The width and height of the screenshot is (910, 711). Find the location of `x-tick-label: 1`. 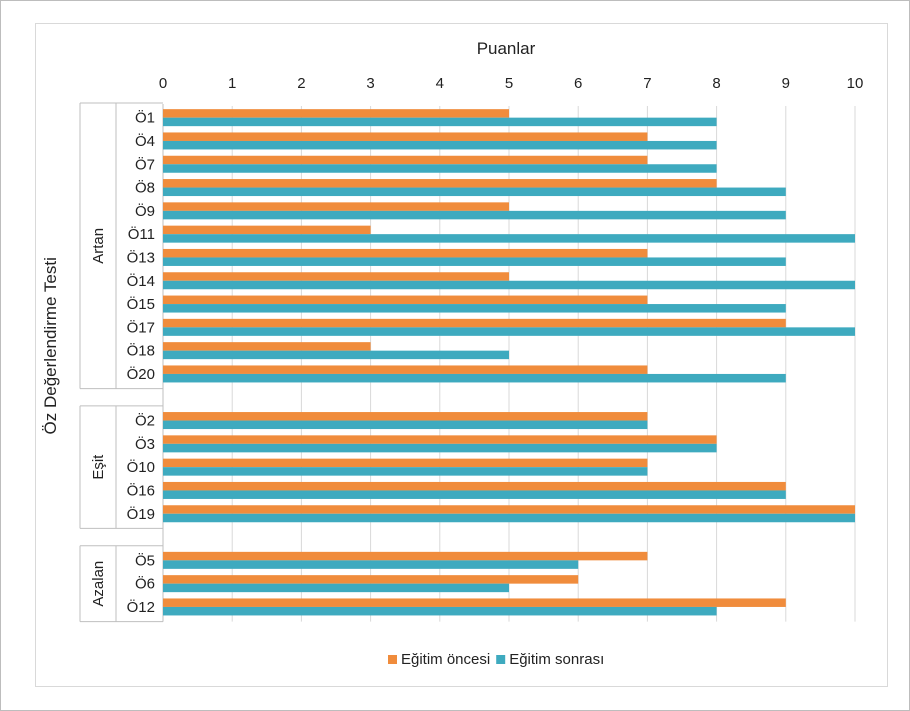

x-tick-label: 1 is located at coordinates (232, 83).